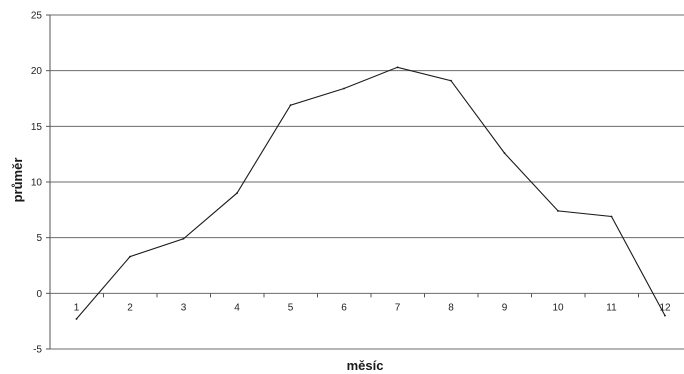 The image size is (684, 374). What do you see at coordinates (37, 71) in the screenshot?
I see `y-tick-label: 20` at bounding box center [37, 71].